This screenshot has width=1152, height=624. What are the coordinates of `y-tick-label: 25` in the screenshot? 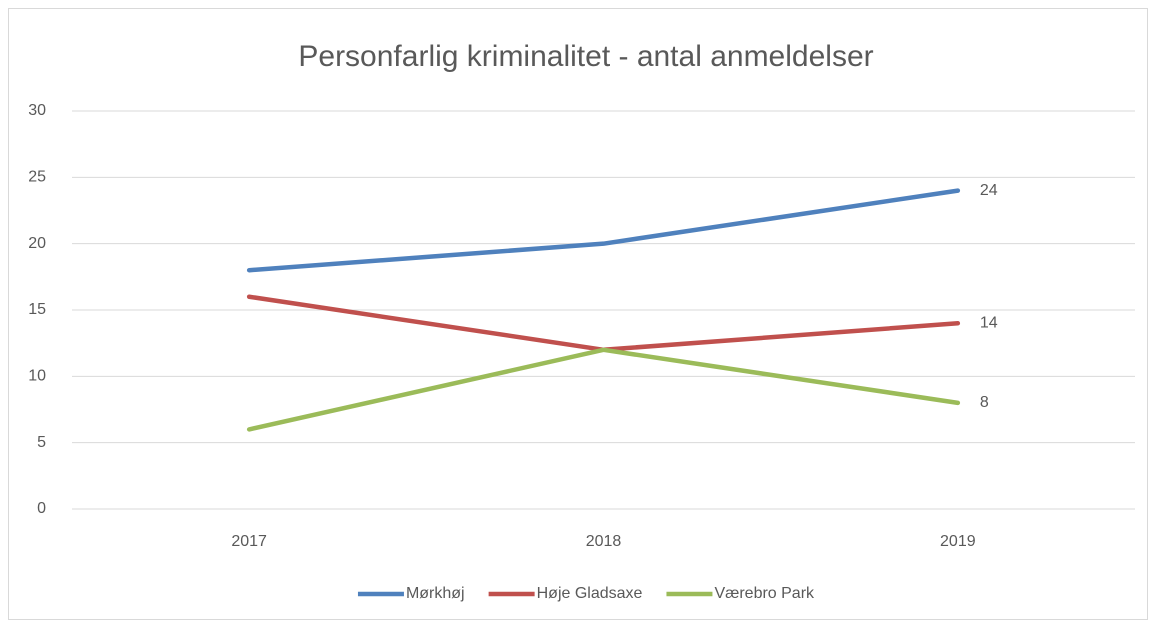 It's located at (37, 177).